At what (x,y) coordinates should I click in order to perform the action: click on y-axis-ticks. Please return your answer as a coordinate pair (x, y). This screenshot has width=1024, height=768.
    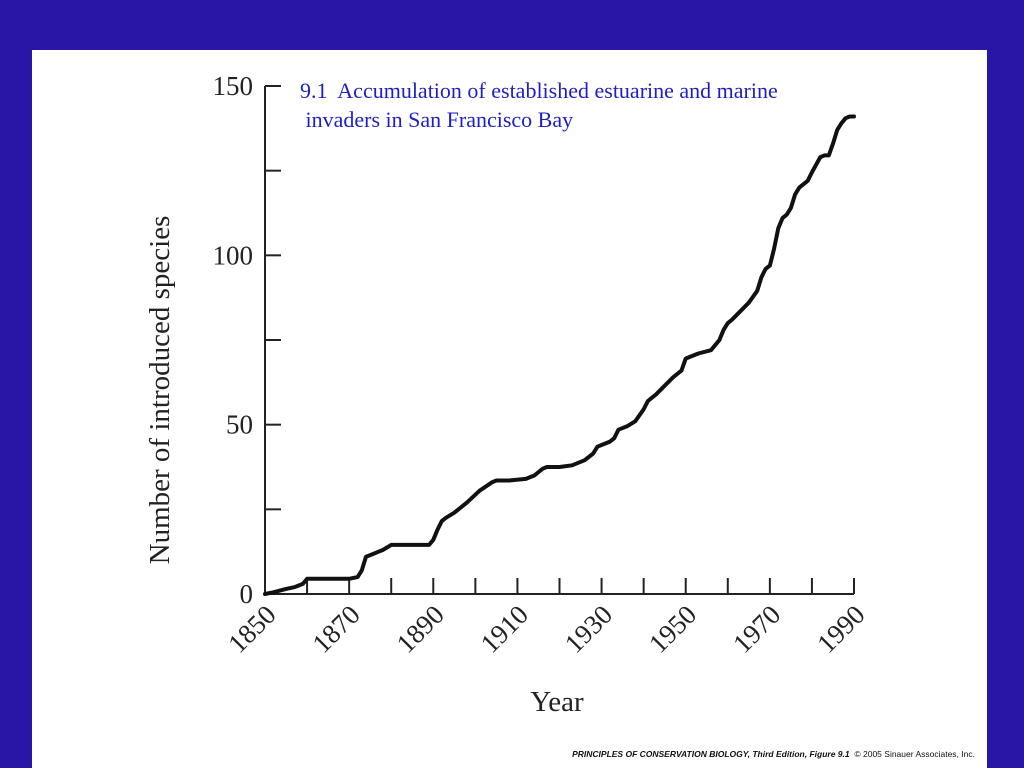
    Looking at the image, I should click on (273, 340).